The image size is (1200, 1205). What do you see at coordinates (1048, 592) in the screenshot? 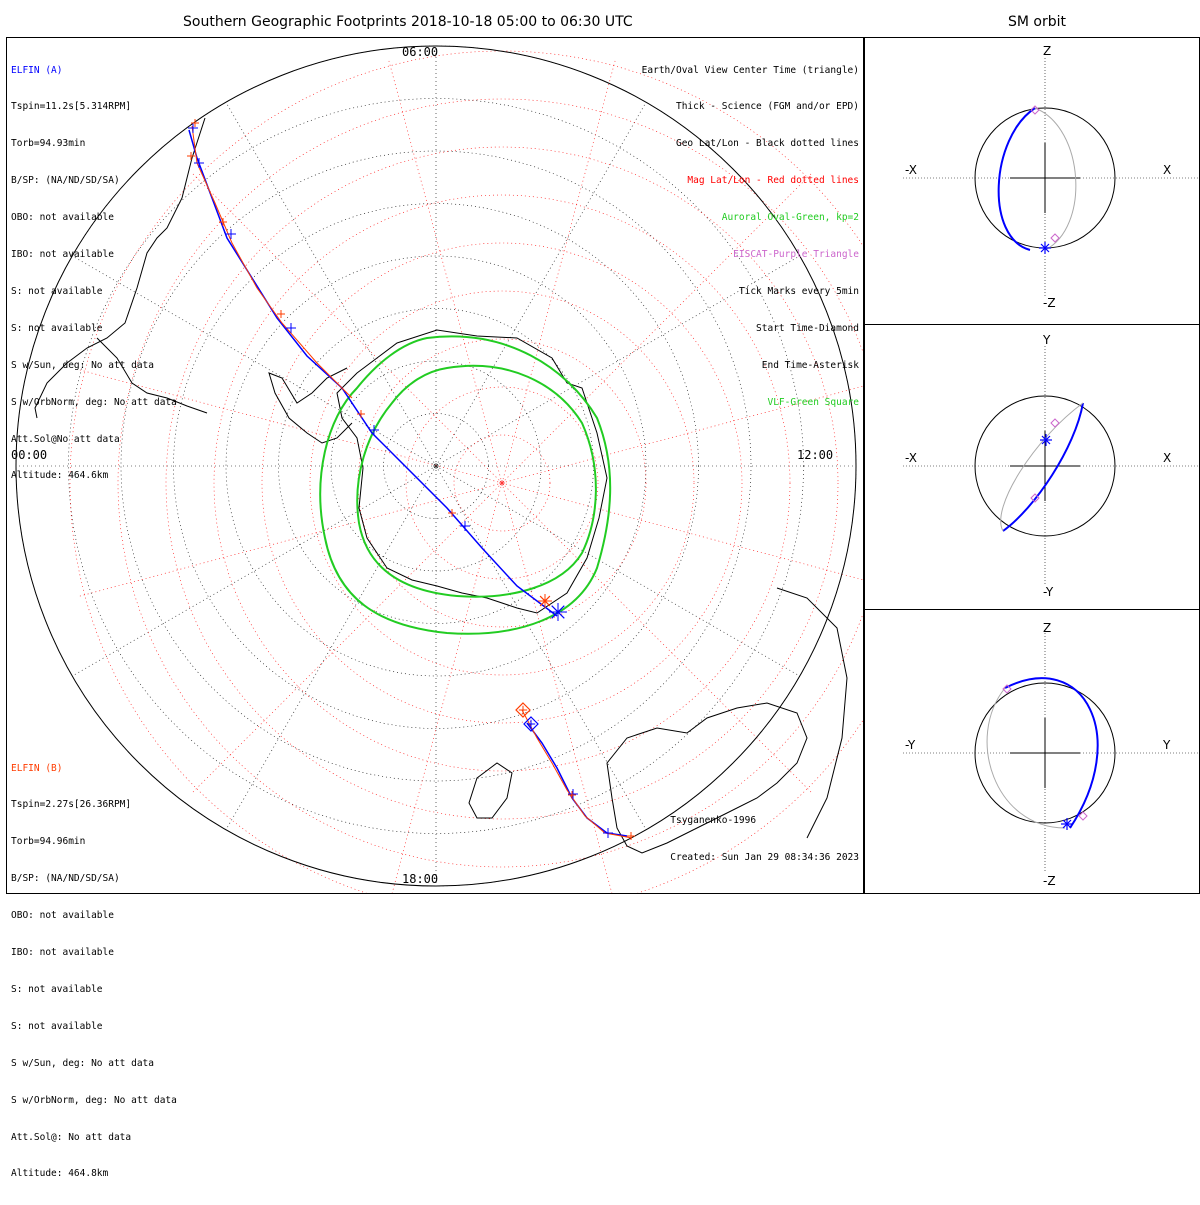
I see `orbit2-bottom-label: -Y` at bounding box center [1048, 592].